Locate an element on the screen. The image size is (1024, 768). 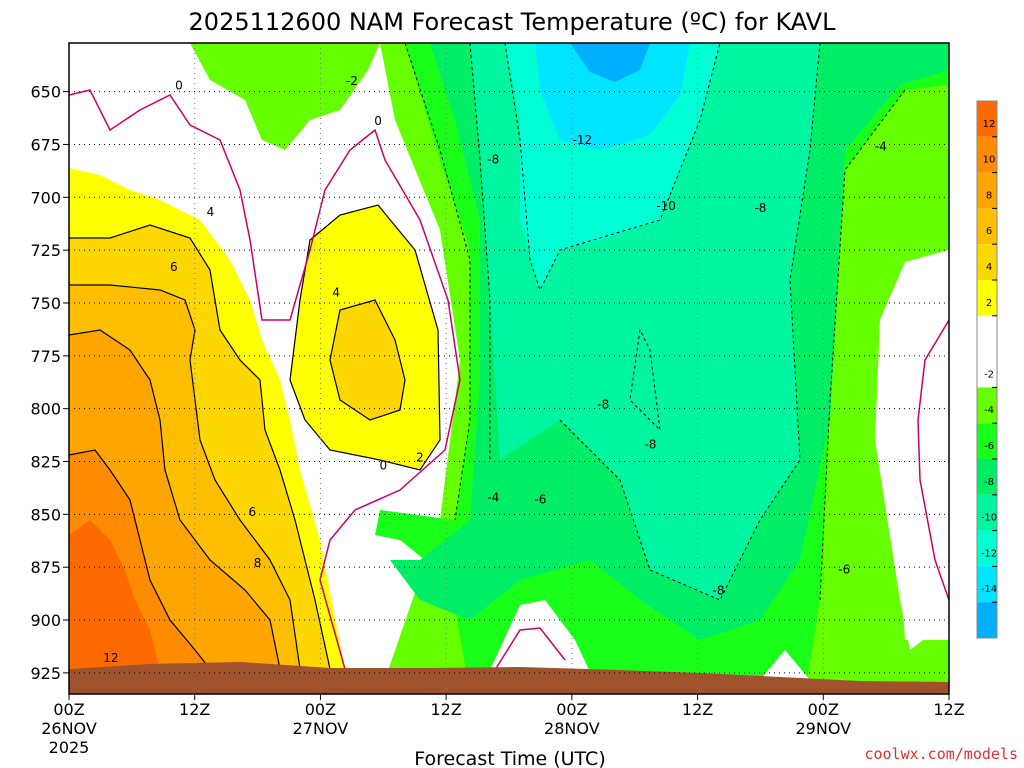
colorbar-tick-label: 2 is located at coordinates (989, 303).